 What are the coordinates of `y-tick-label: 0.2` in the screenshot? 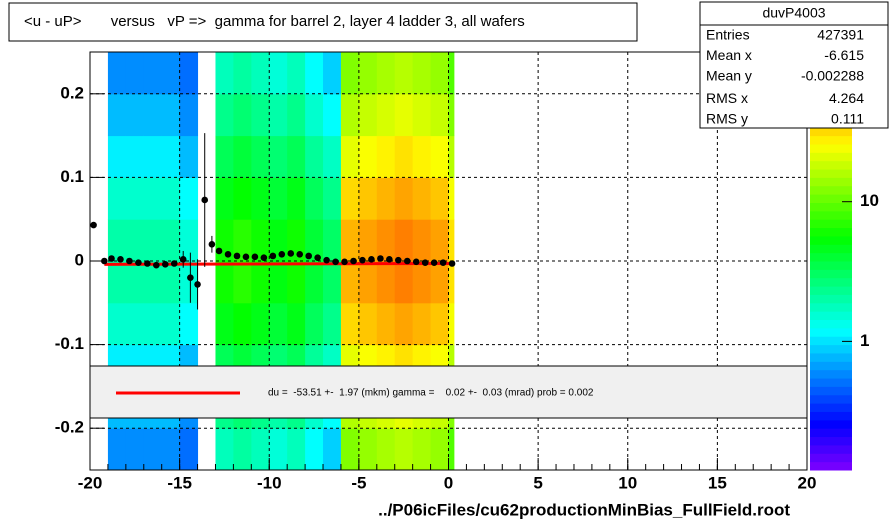 It's located at (72, 92).